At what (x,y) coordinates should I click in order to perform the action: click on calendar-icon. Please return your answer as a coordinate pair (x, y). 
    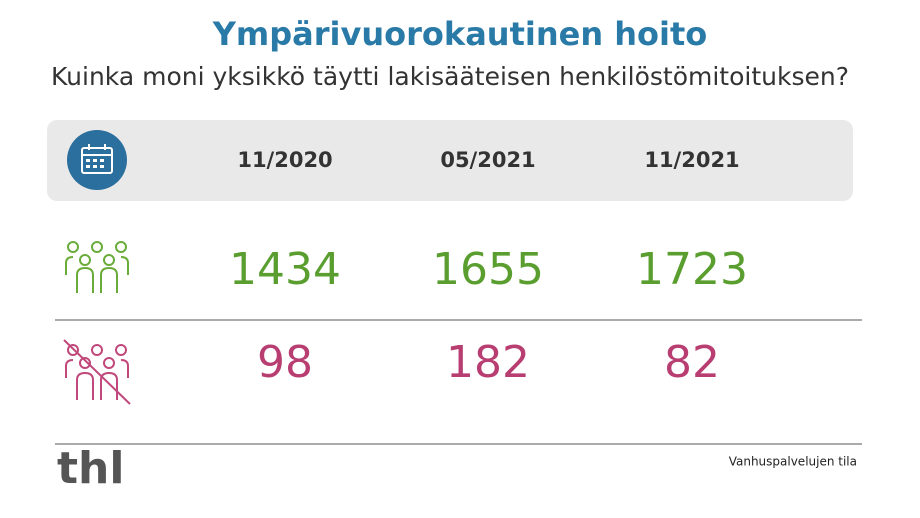
    Looking at the image, I should click on (97, 160).